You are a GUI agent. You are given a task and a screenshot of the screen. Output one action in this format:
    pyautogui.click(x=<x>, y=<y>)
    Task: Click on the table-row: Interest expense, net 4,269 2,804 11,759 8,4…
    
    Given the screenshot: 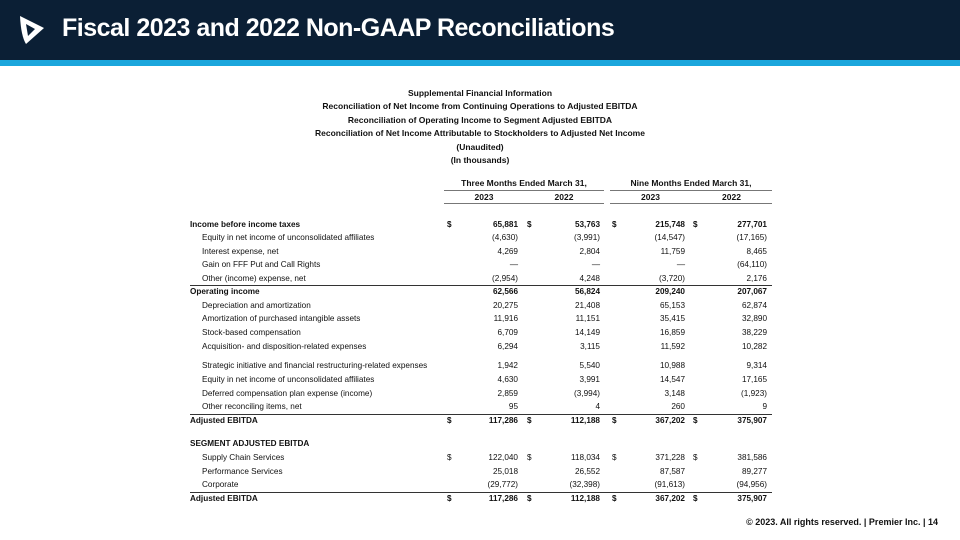 What is the action you would take?
    pyautogui.click(x=480, y=251)
    